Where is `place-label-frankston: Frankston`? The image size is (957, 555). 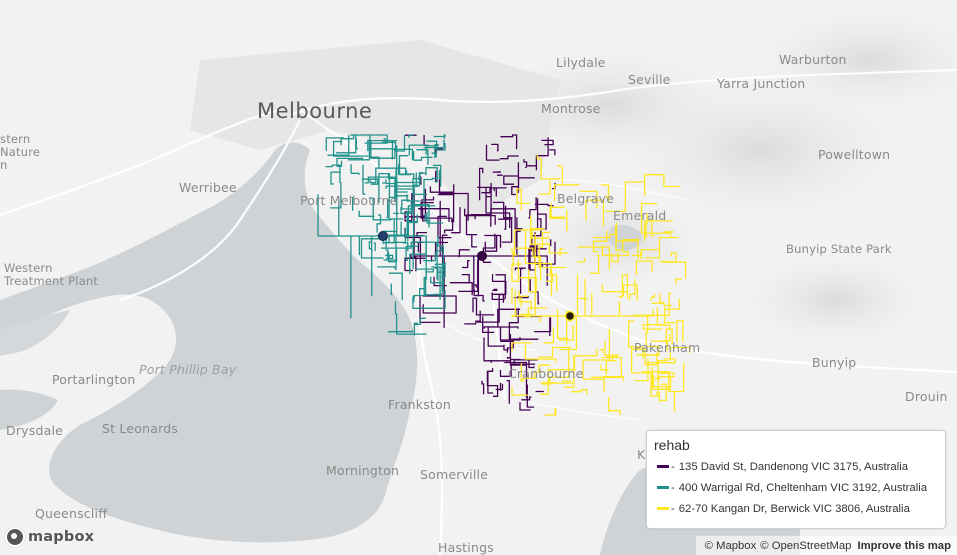 place-label-frankston: Frankston is located at coordinates (420, 404).